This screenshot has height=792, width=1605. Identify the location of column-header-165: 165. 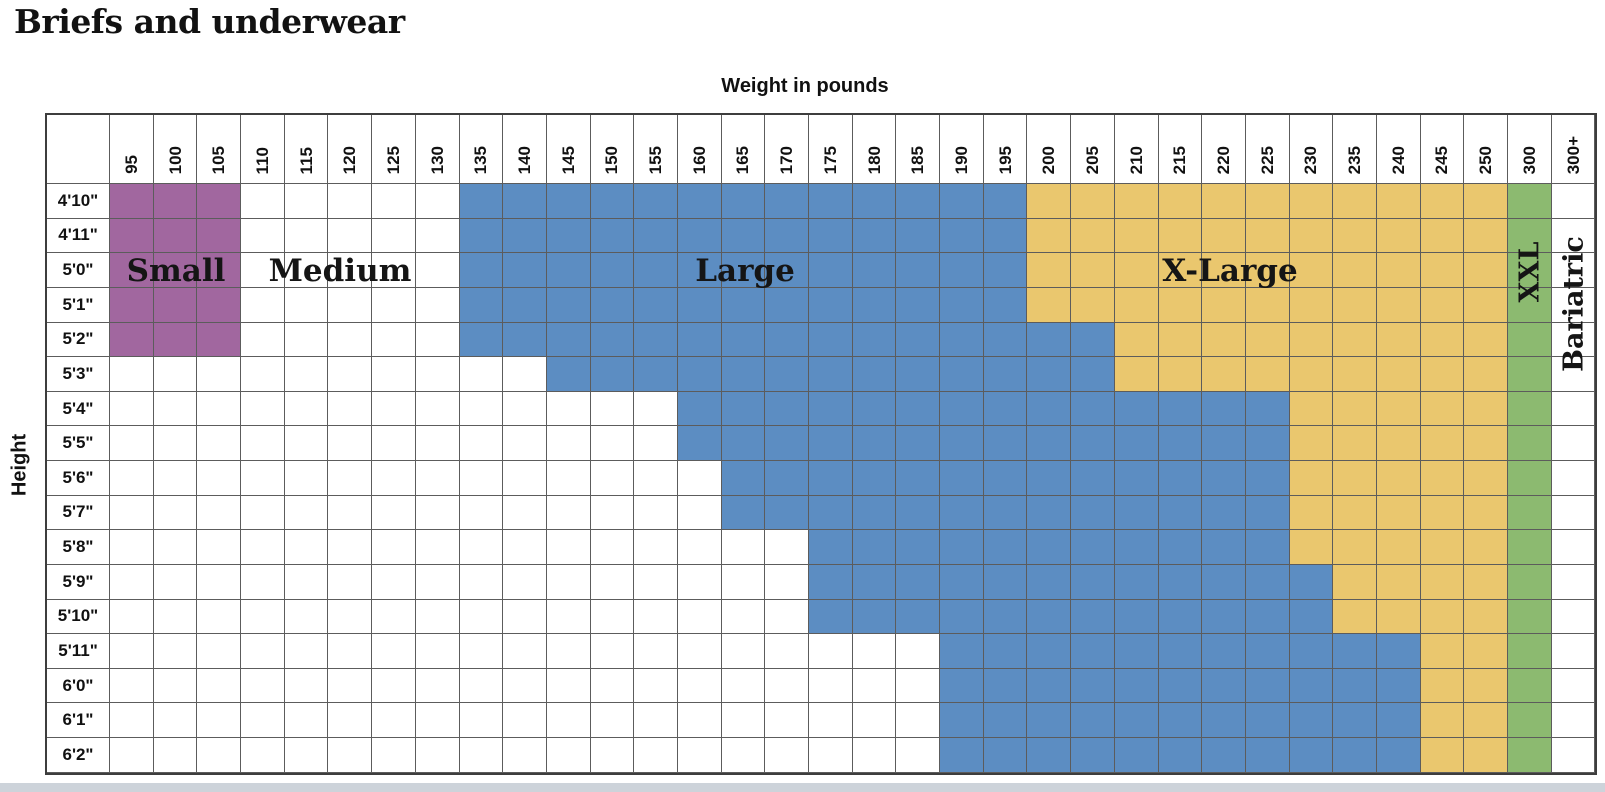
(743, 149).